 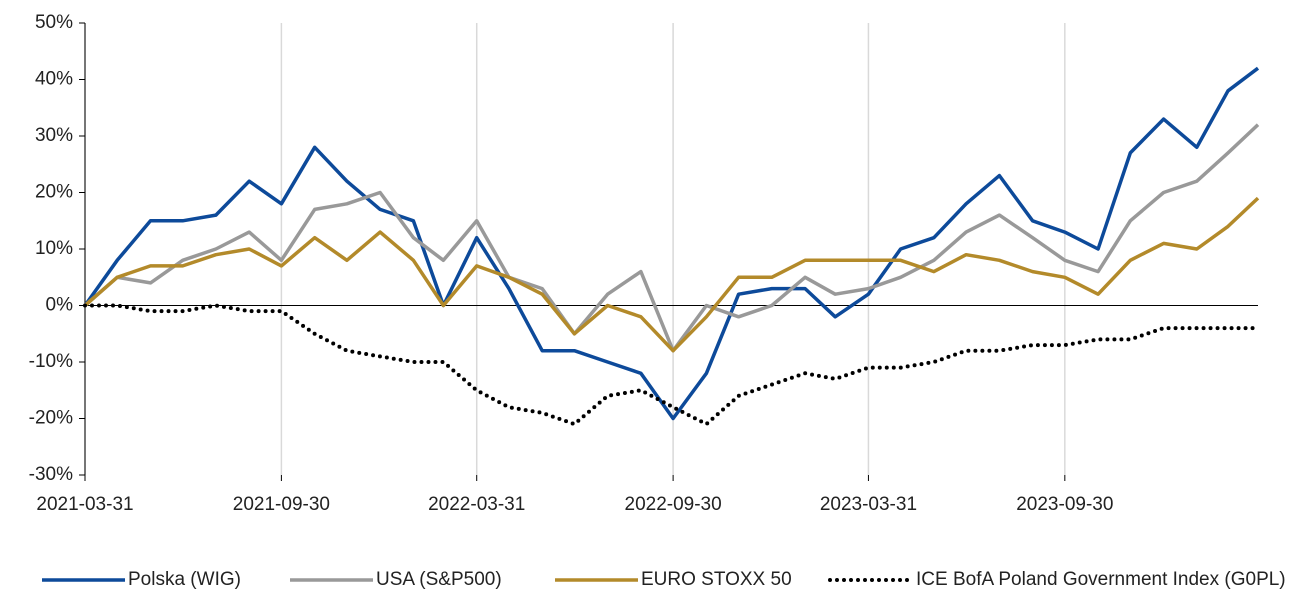 What do you see at coordinates (54, 135) in the screenshot?
I see `y-tick-label: 30%` at bounding box center [54, 135].